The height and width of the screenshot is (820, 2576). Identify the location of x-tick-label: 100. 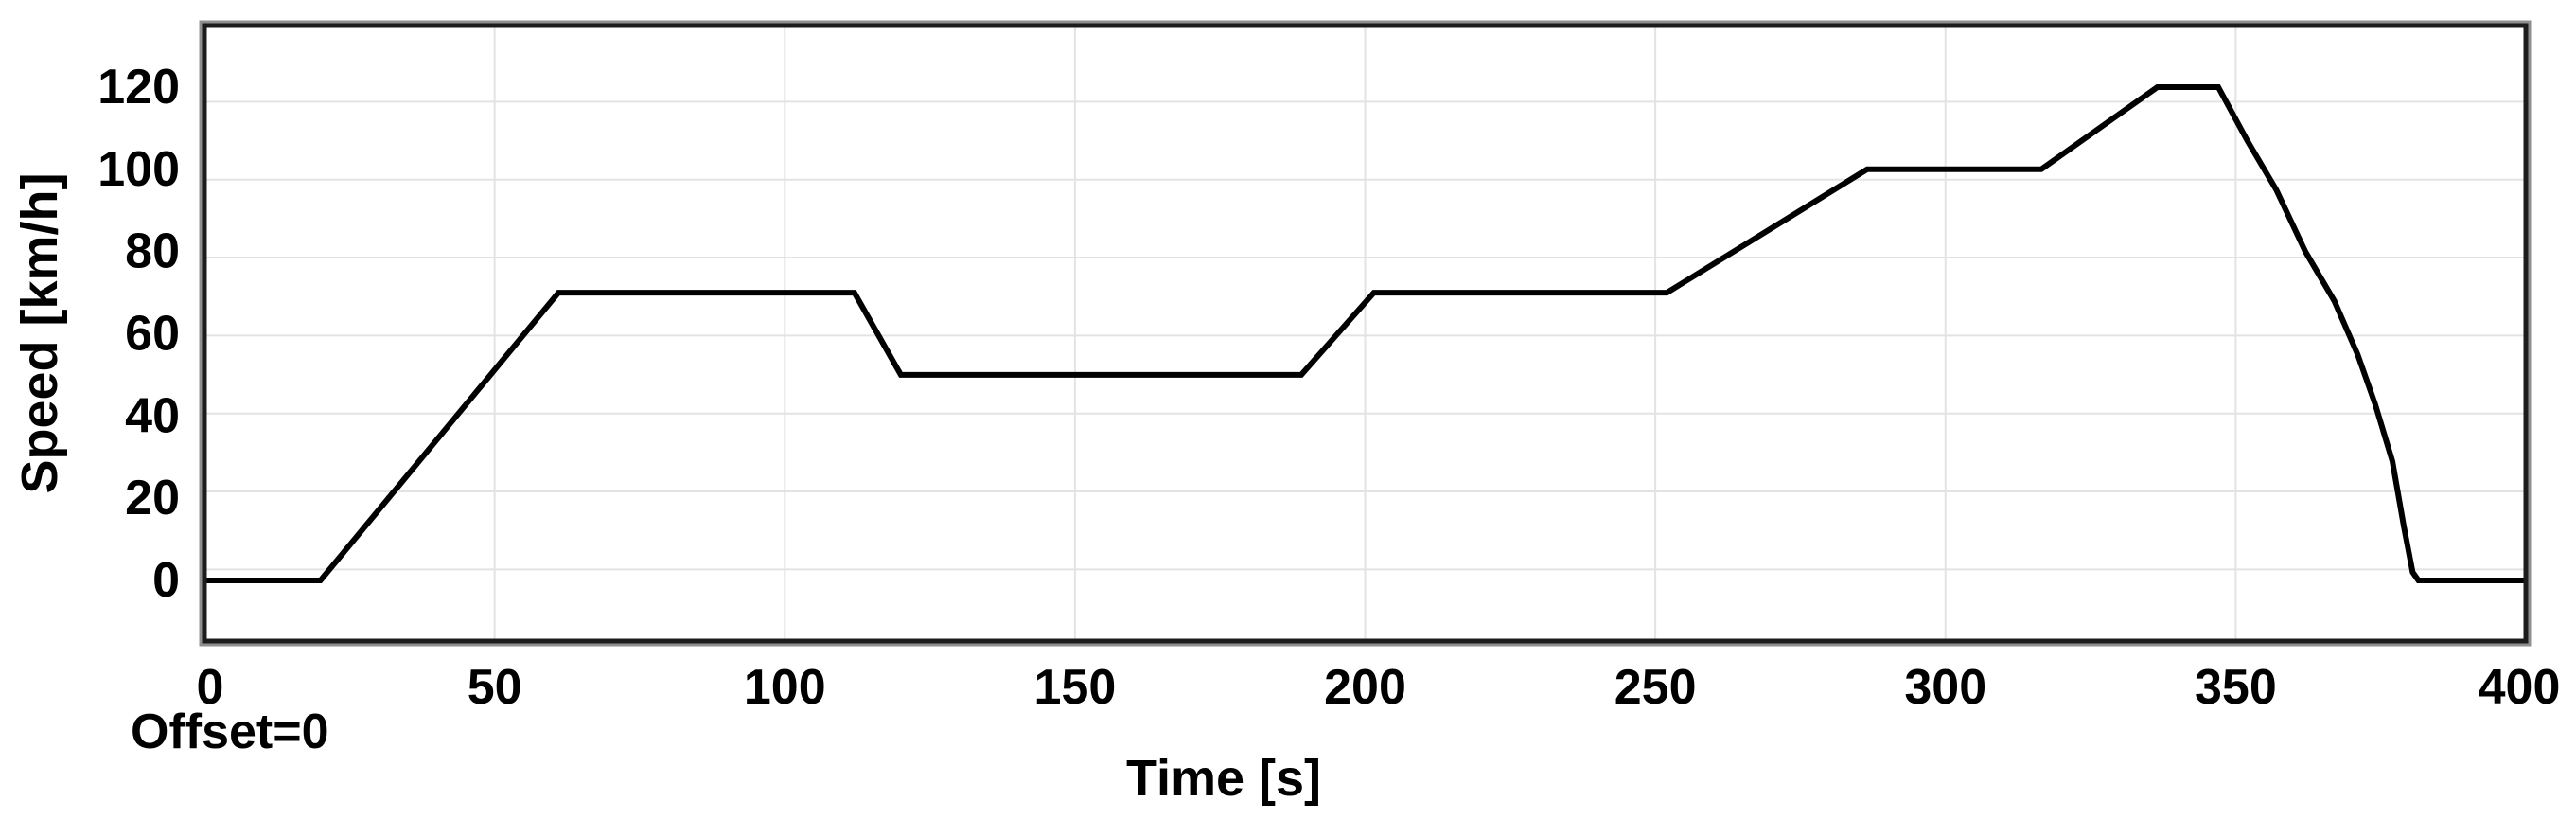
(785, 687).